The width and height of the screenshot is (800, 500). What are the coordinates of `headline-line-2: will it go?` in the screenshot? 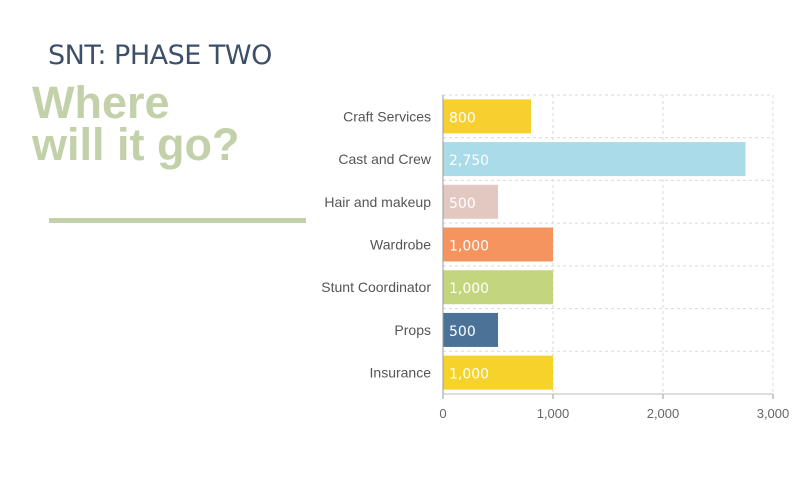 It's located at (136, 144).